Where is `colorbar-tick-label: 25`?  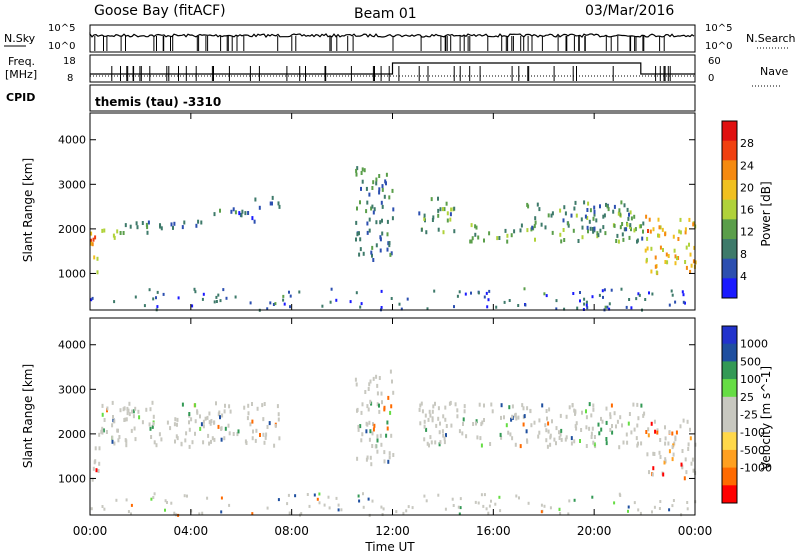 colorbar-tick-label: 25 is located at coordinates (747, 397).